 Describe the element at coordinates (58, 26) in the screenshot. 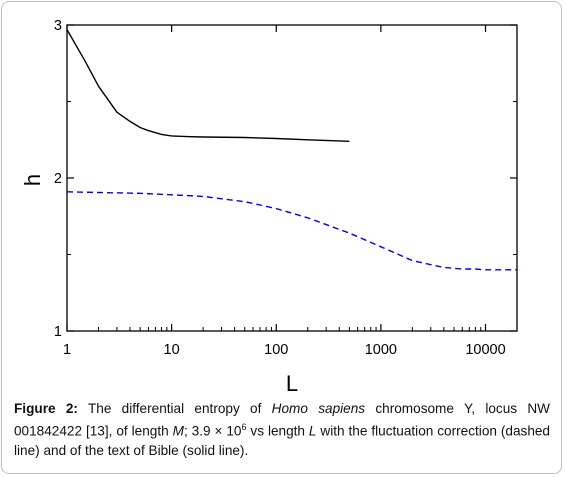

I see `y-tick-label: 3` at that location.